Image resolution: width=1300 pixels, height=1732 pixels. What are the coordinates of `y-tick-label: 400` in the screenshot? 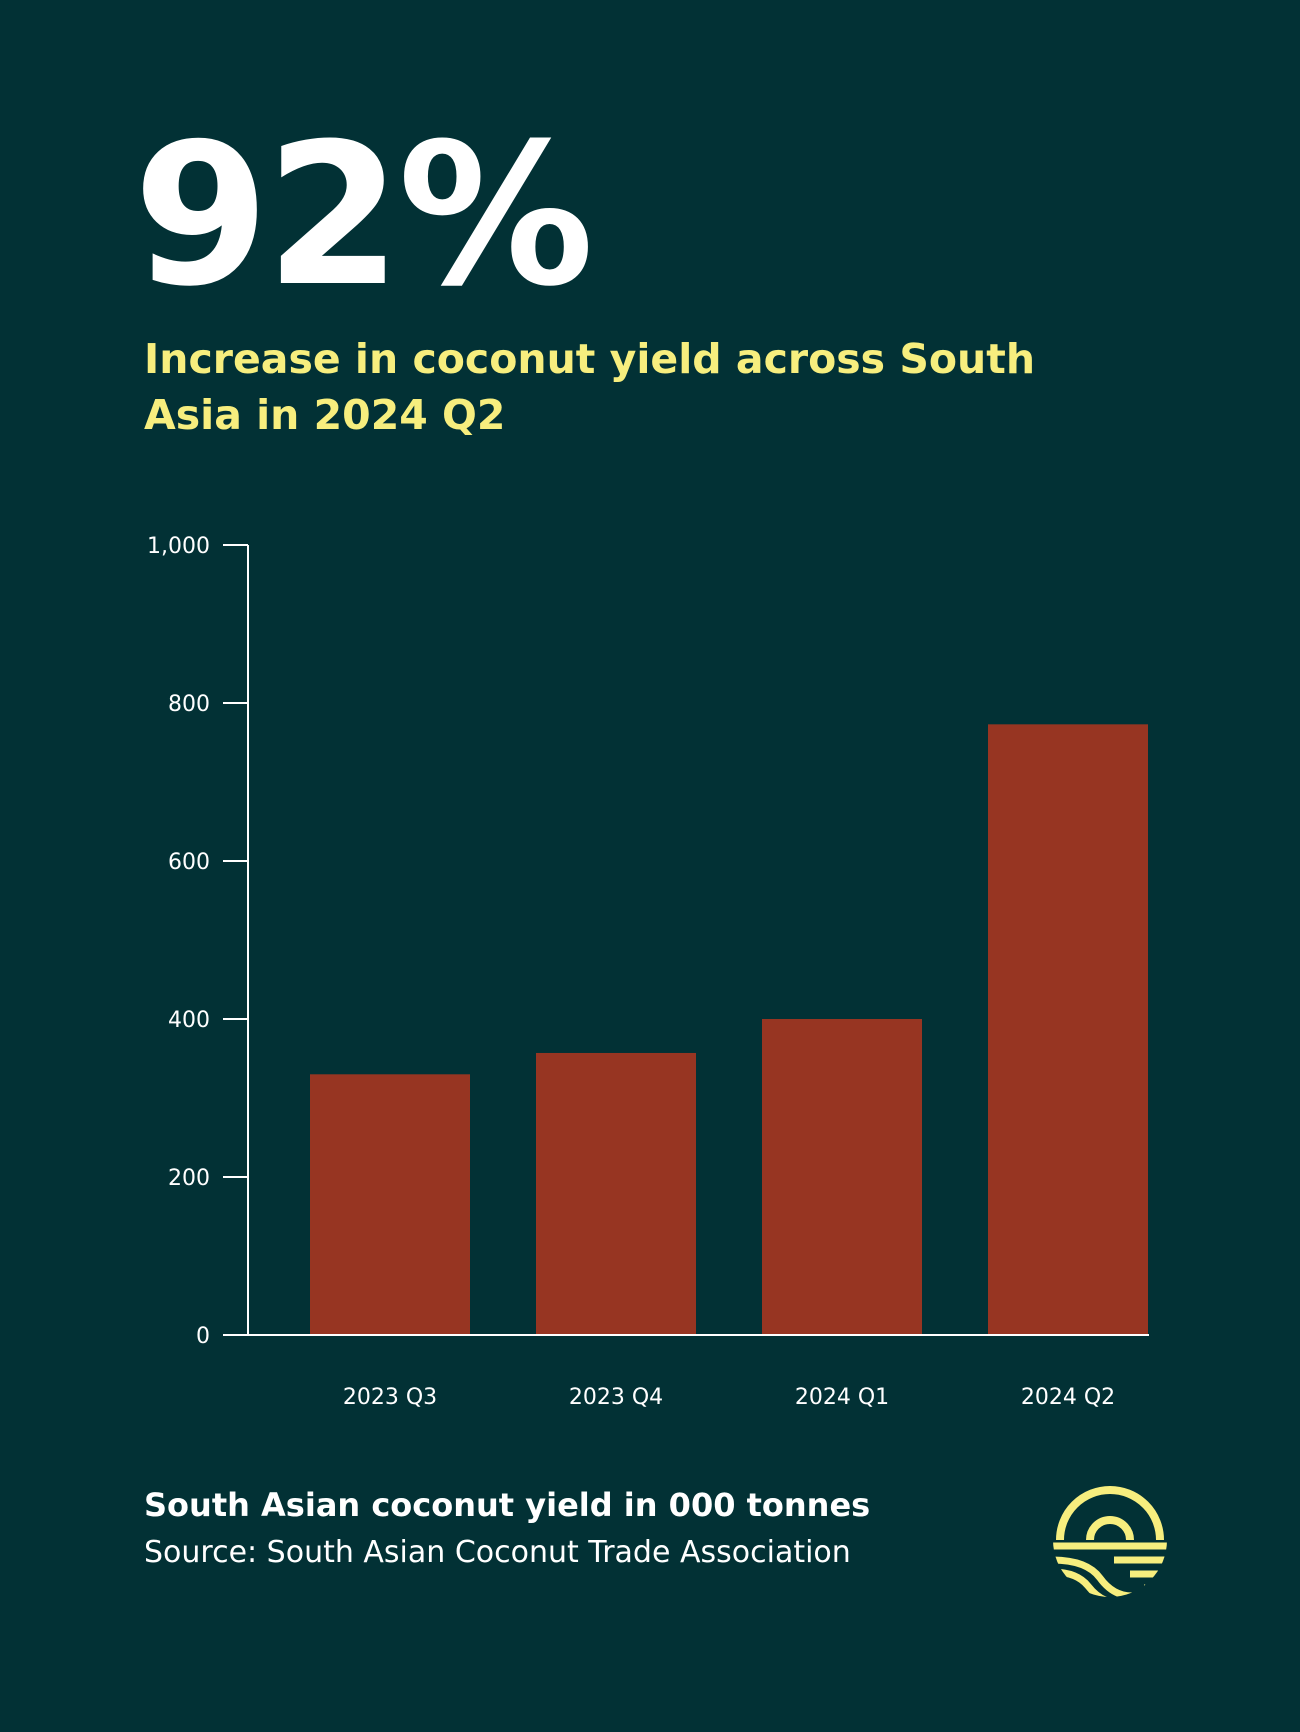 It's located at (189, 1020).